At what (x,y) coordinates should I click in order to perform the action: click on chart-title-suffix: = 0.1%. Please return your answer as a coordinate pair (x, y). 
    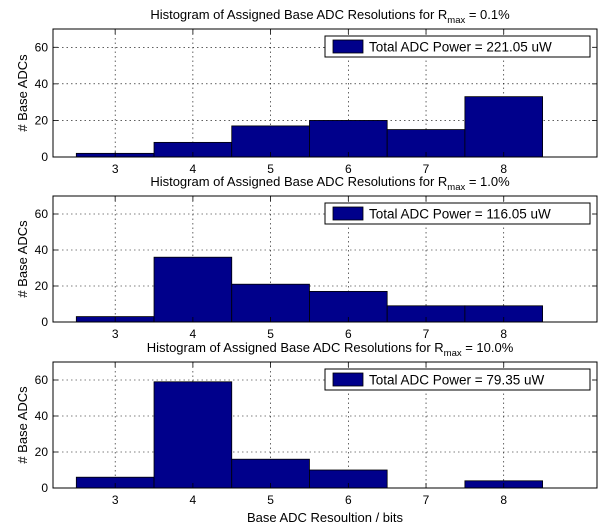
    Looking at the image, I should click on (487, 14).